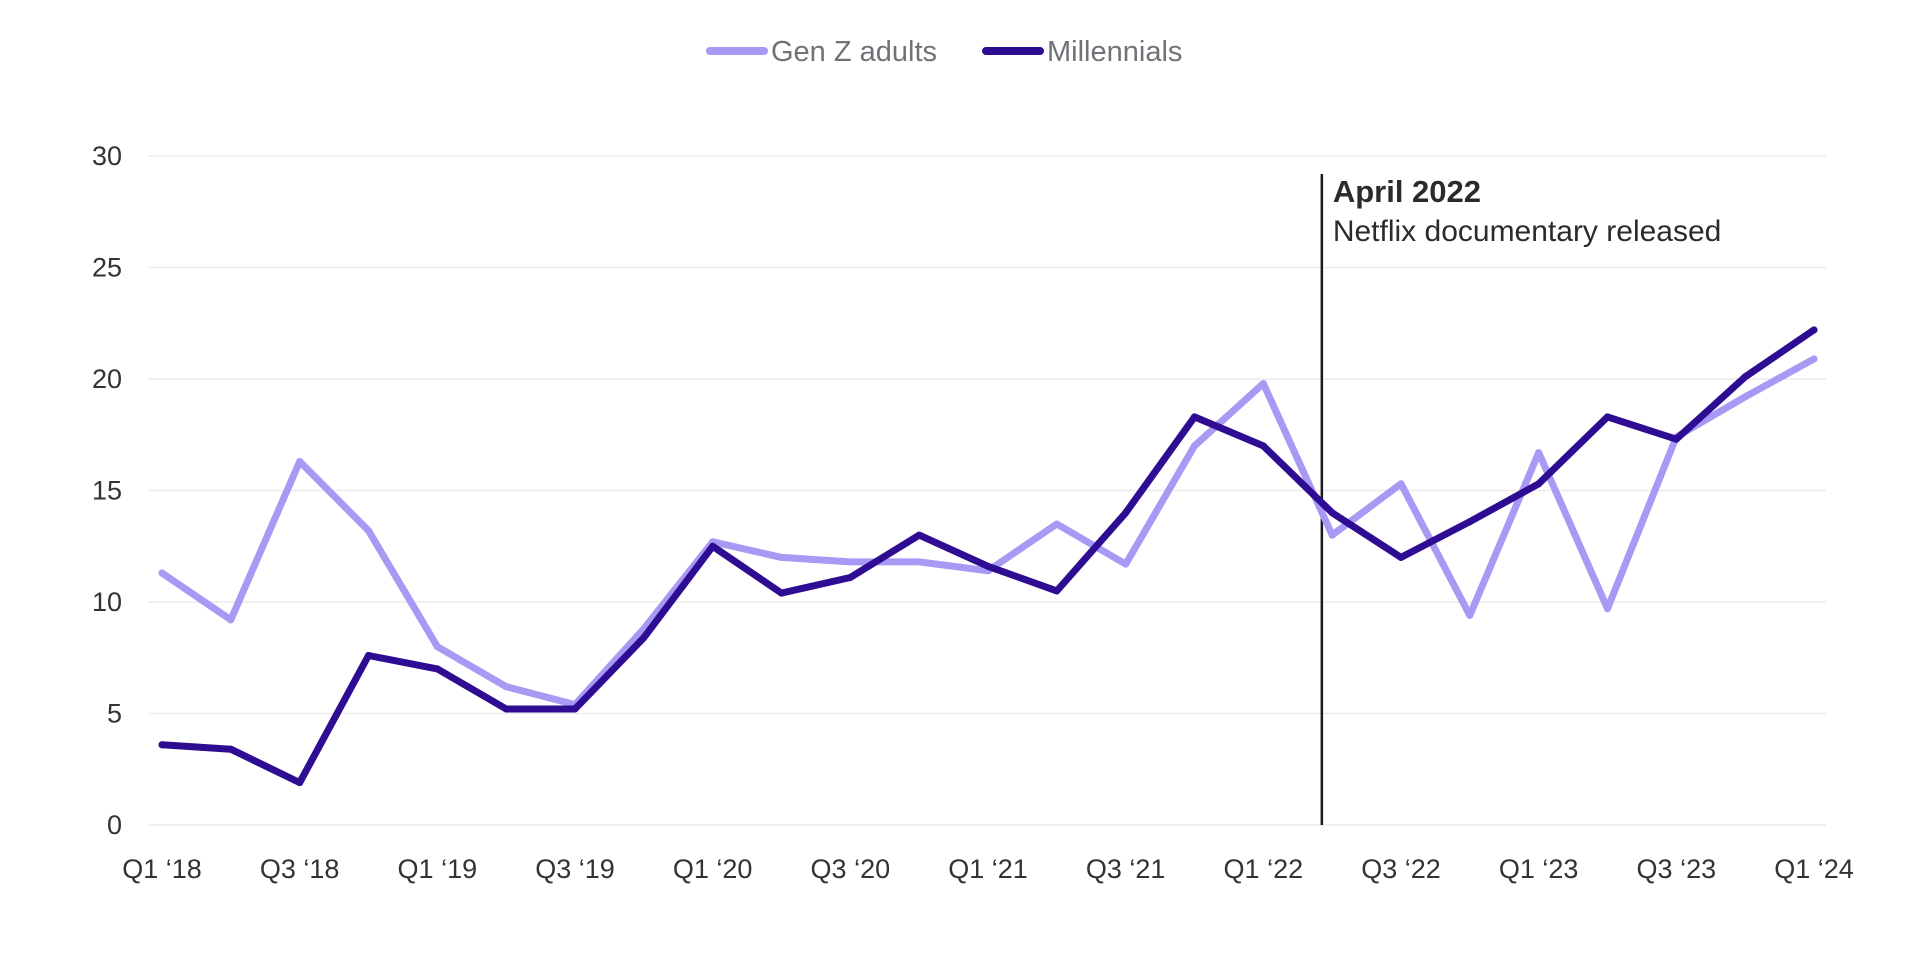 This screenshot has width=1920, height=960. I want to click on y-tick-label: 25, so click(107, 268).